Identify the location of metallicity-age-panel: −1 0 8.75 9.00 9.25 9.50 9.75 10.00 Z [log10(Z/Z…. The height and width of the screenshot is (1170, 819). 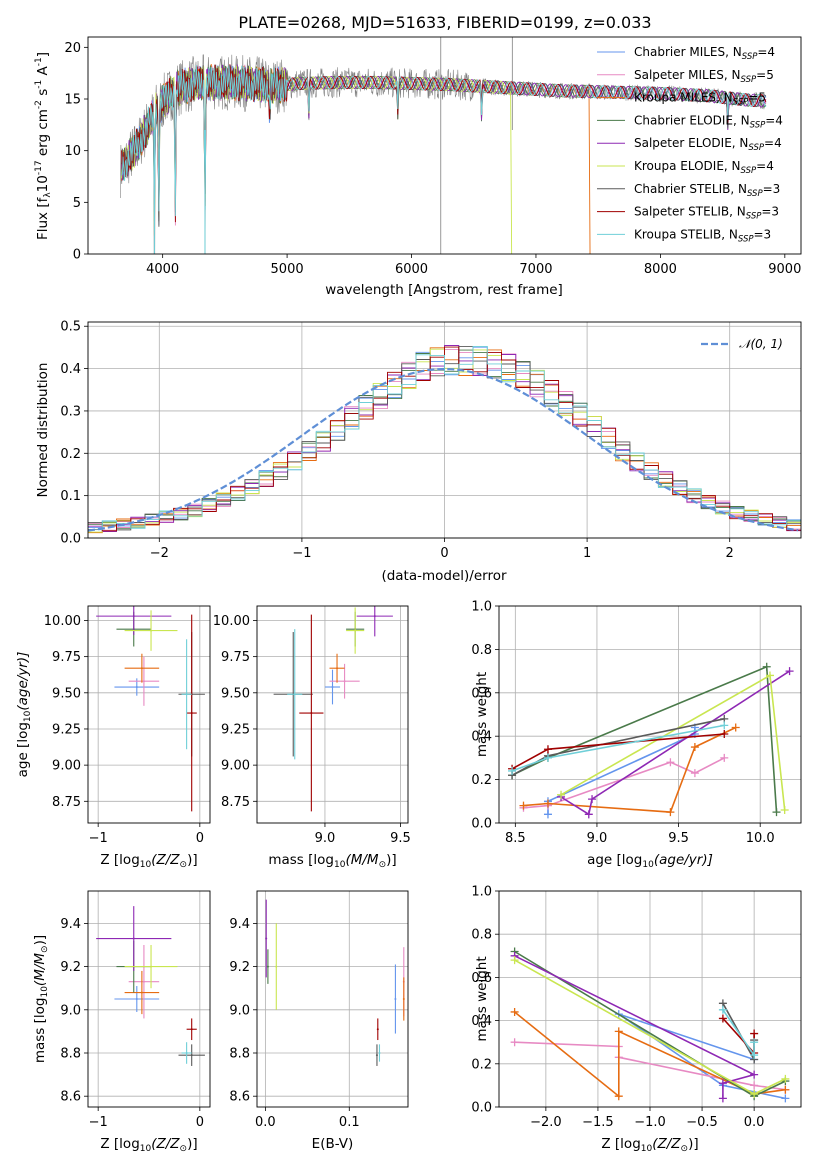
(113, 737).